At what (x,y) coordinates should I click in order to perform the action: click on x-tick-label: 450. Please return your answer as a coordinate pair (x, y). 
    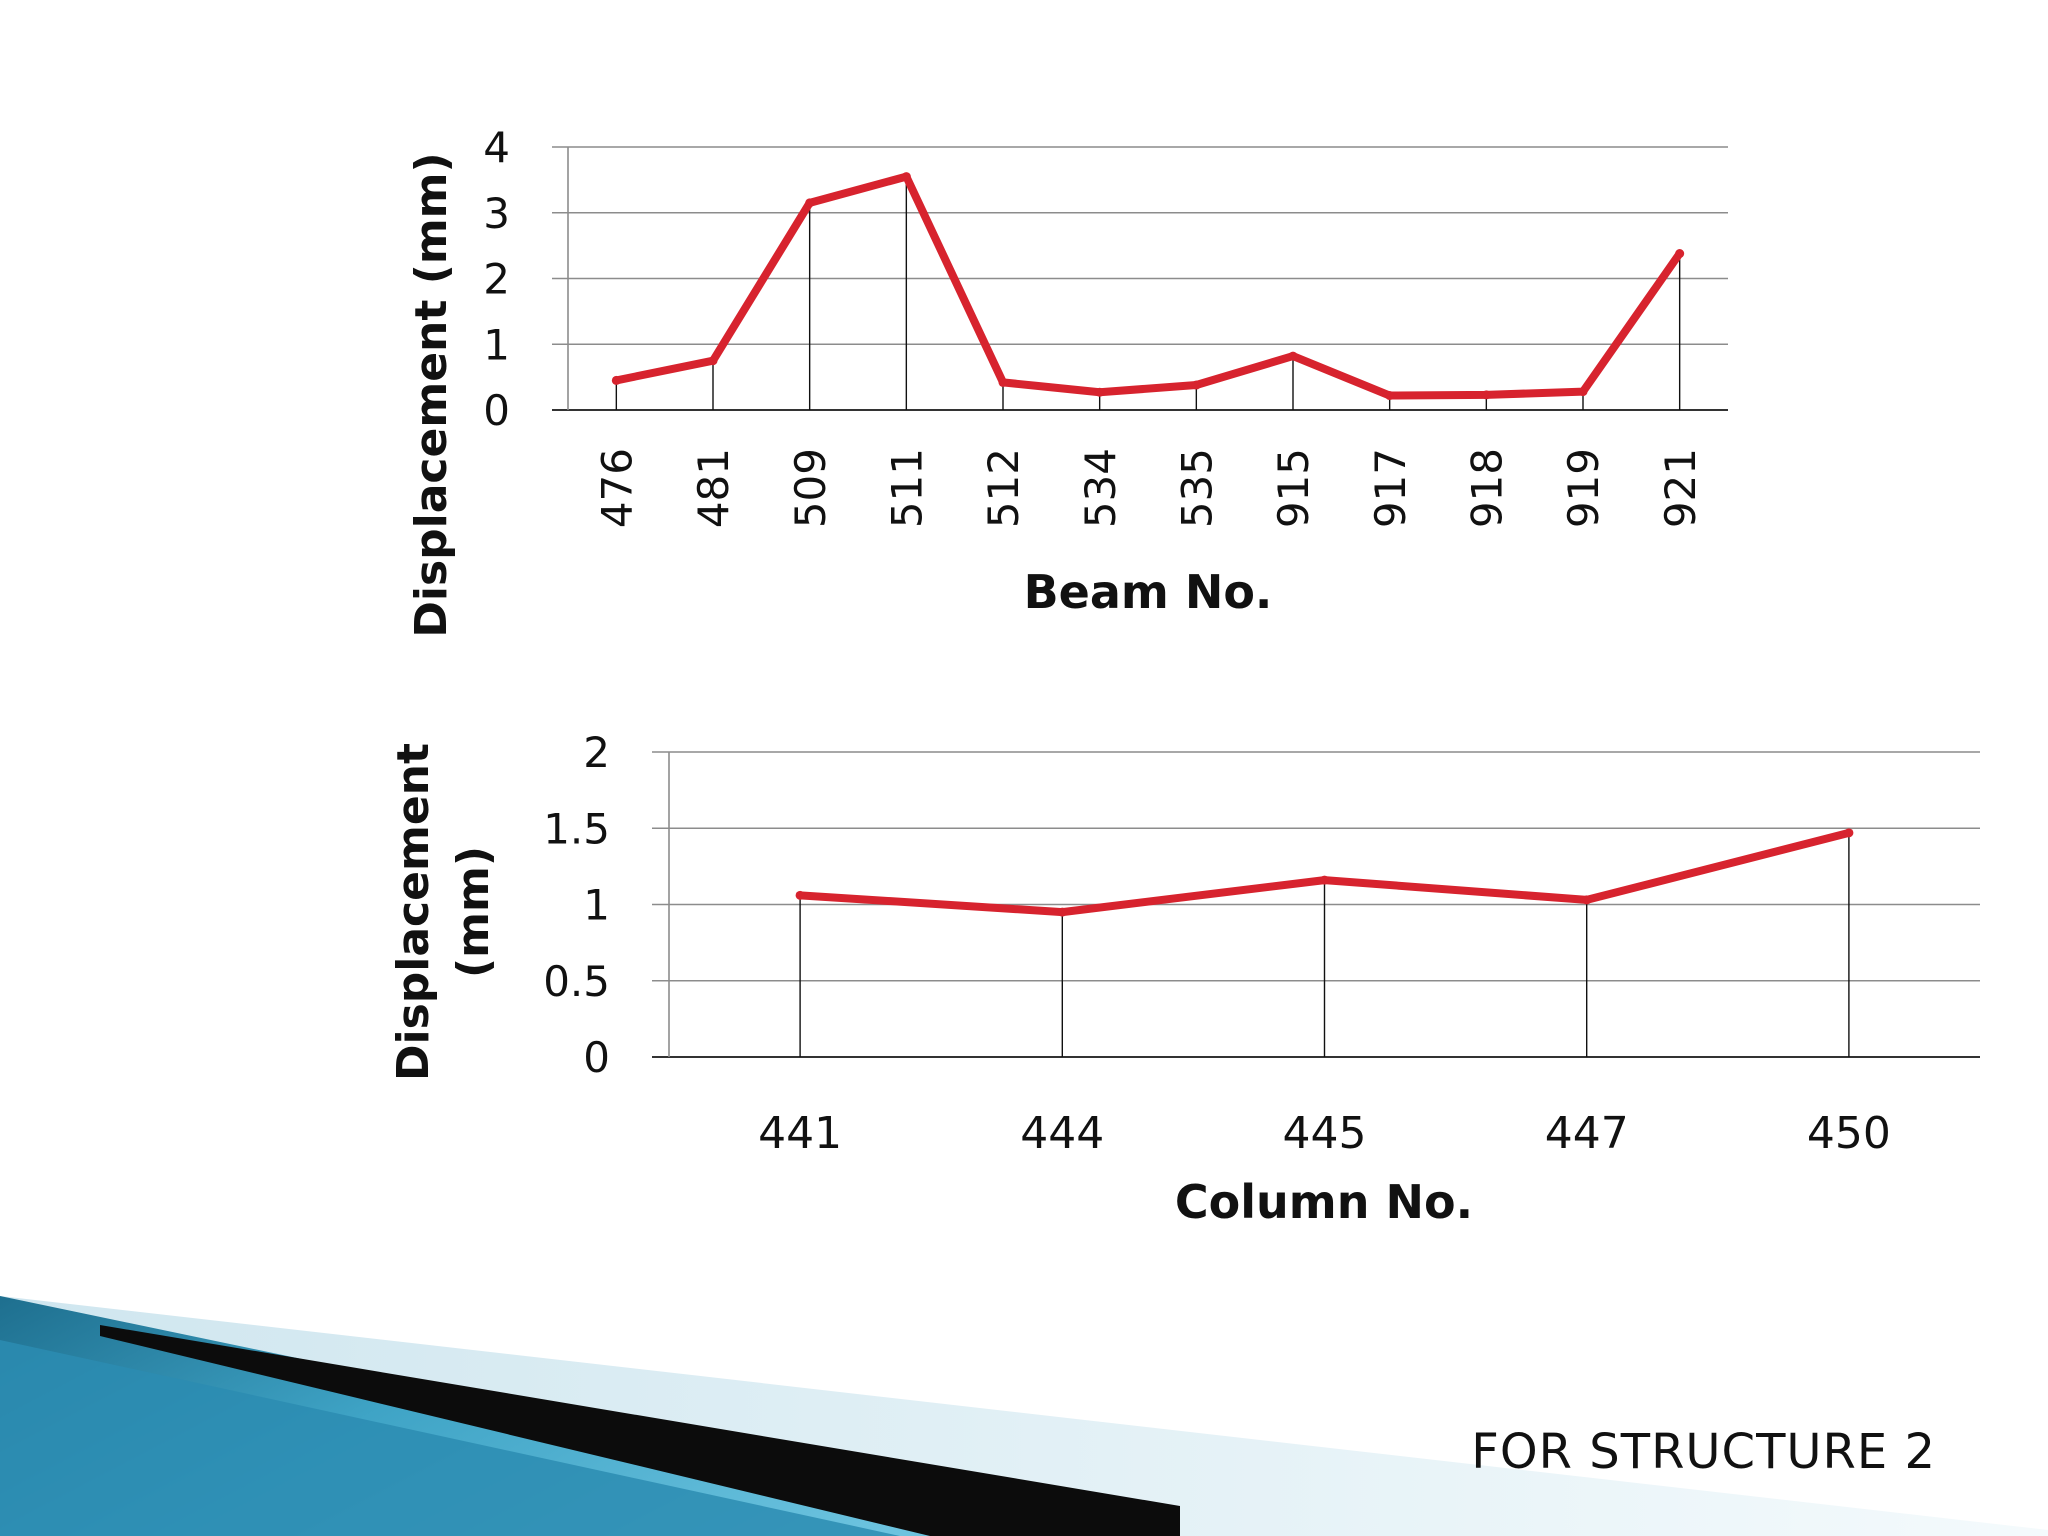
    Looking at the image, I should click on (1849, 1133).